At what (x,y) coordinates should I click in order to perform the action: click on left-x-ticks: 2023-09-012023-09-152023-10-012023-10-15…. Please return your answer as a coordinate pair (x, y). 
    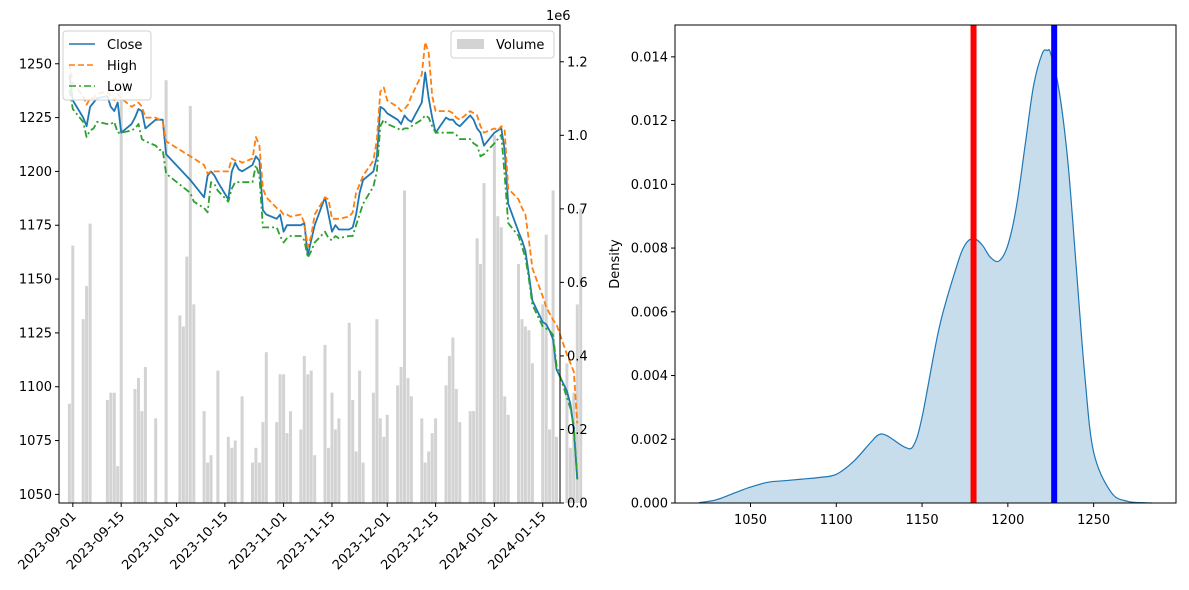
    Looking at the image, I should click on (283, 538).